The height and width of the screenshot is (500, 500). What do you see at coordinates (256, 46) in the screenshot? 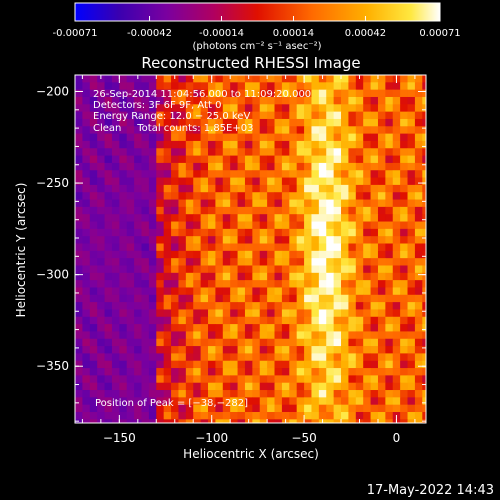
I see `colorbar-unit-label: (photons cm⁻² s⁻¹ asec⁻²)` at bounding box center [256, 46].